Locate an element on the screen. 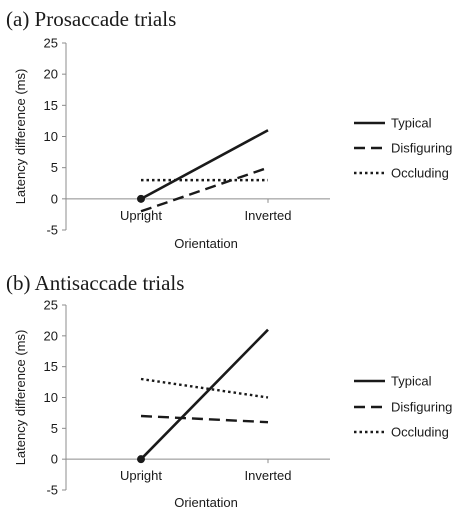 This screenshot has width=474, height=519. chart-title: (a) Prosaccade trials is located at coordinates (91, 19).